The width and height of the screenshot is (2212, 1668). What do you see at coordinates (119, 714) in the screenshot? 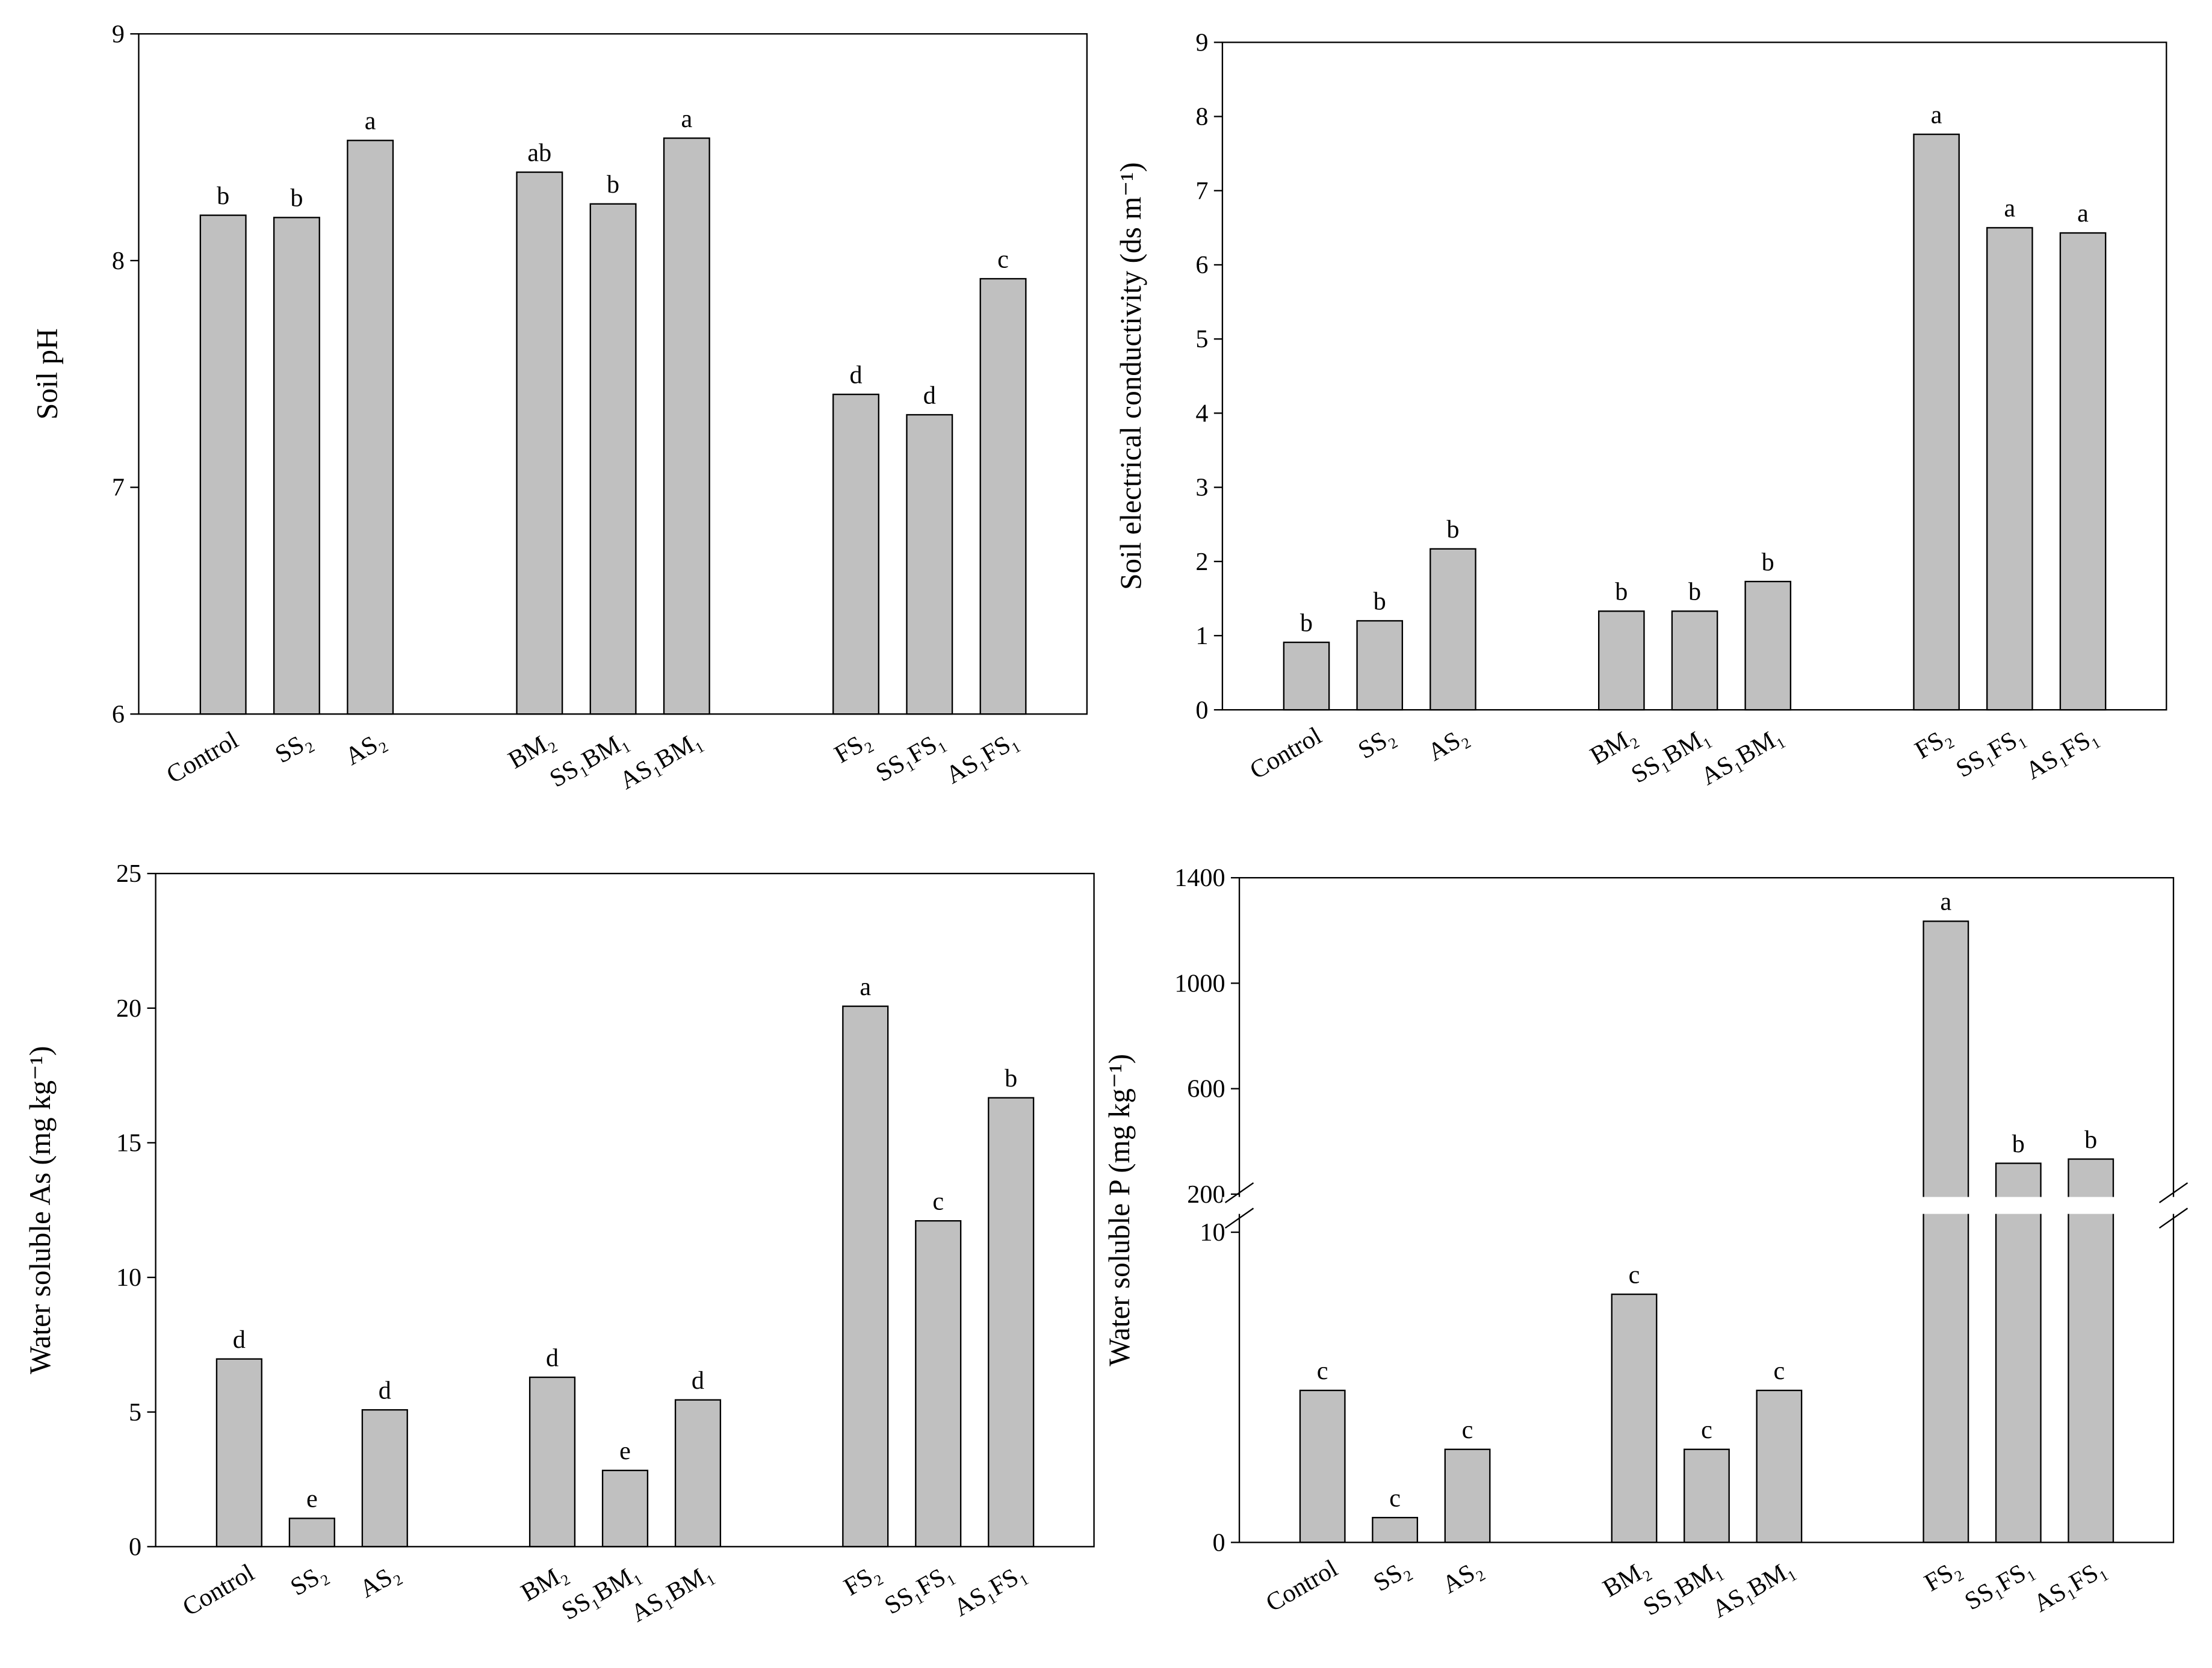
I see `y-tick-label: 6` at bounding box center [119, 714].